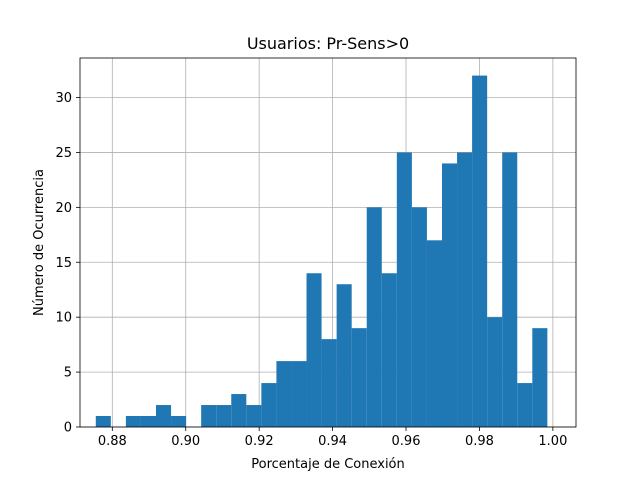  I want to click on x-tick-label: 0.98, so click(479, 441).